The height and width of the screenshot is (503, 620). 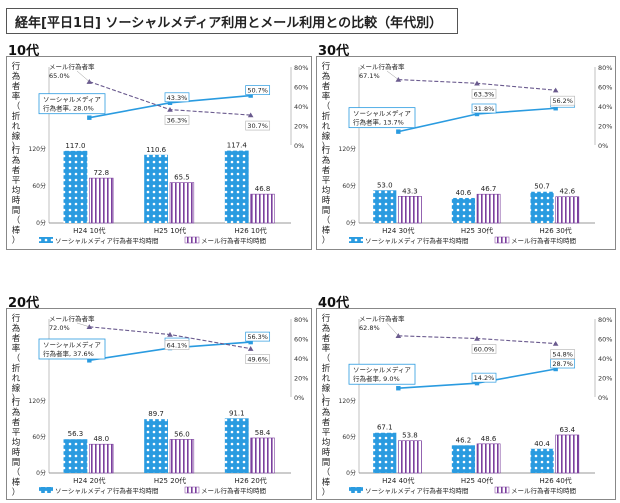 I want to click on sns-time-value-label: 56.3, so click(x=76, y=434).